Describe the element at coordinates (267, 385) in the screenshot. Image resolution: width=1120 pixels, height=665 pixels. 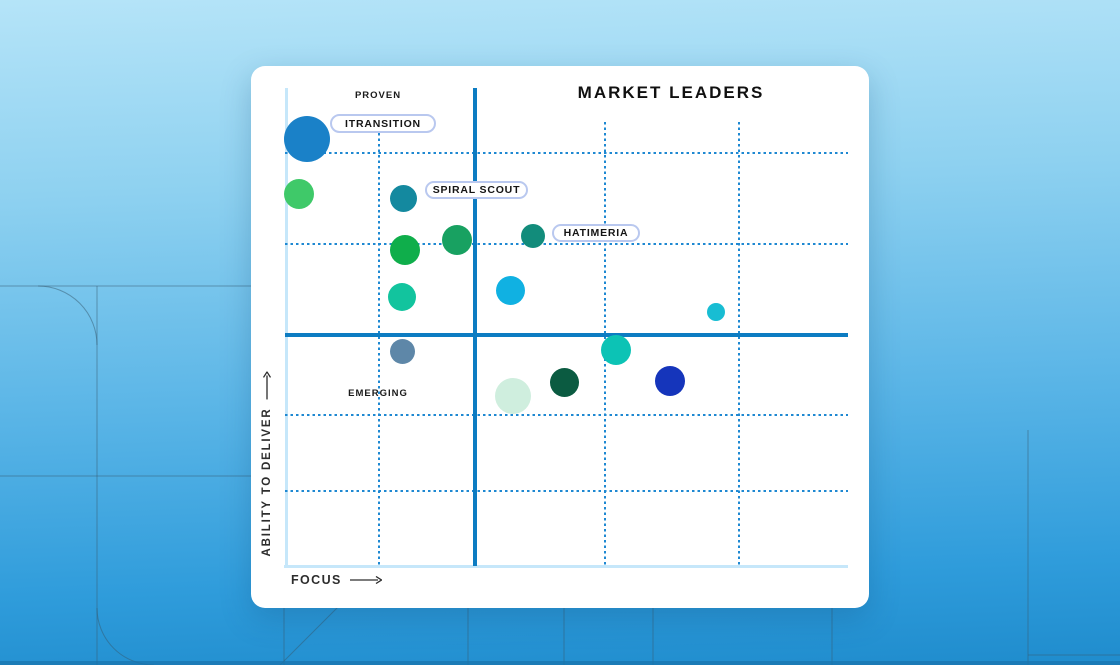
I see `up-arrow-icon` at that location.